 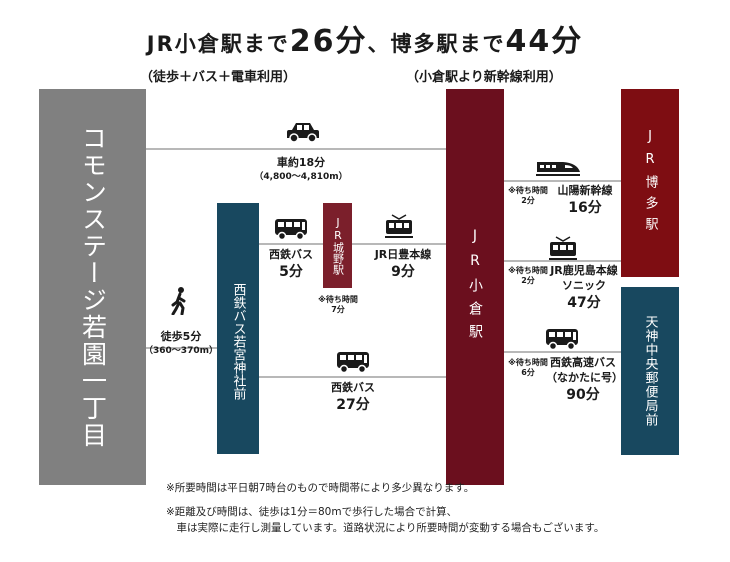 I want to click on sonic-time: 47分, so click(x=584, y=302).